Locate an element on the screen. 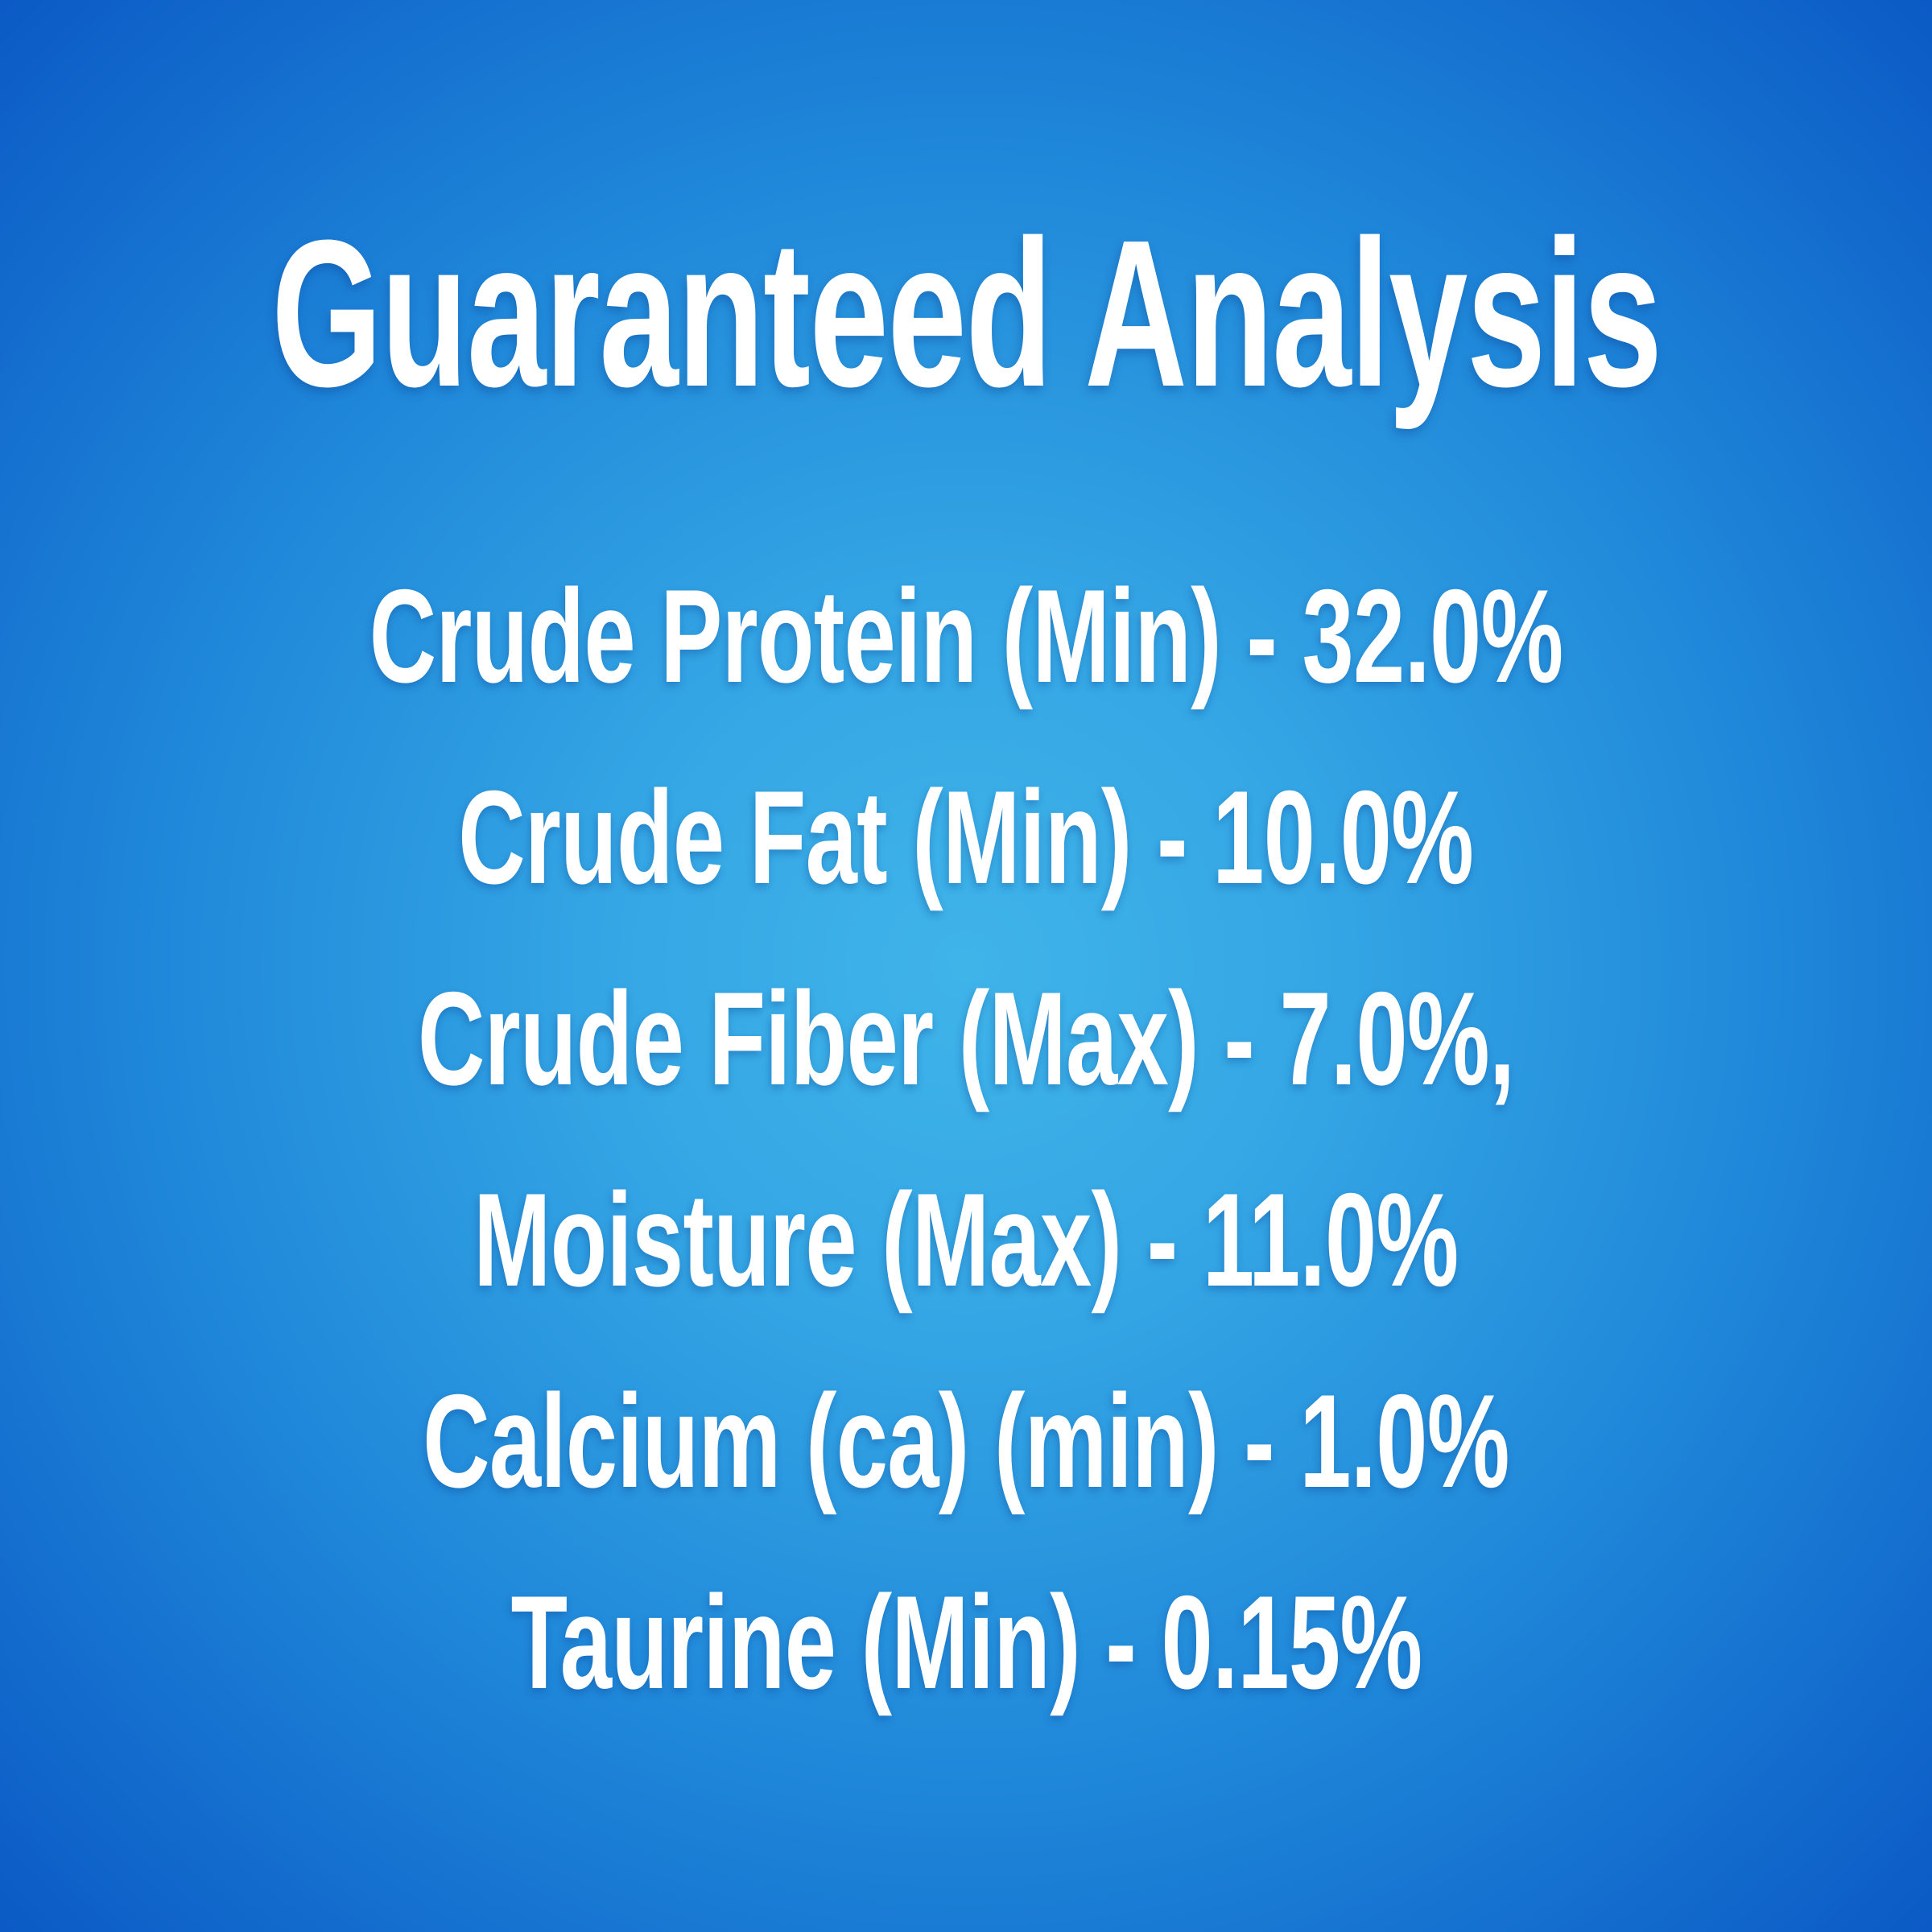  analysis-row-text: Crude Fat (Min) - 10.0% is located at coordinates (966, 836).